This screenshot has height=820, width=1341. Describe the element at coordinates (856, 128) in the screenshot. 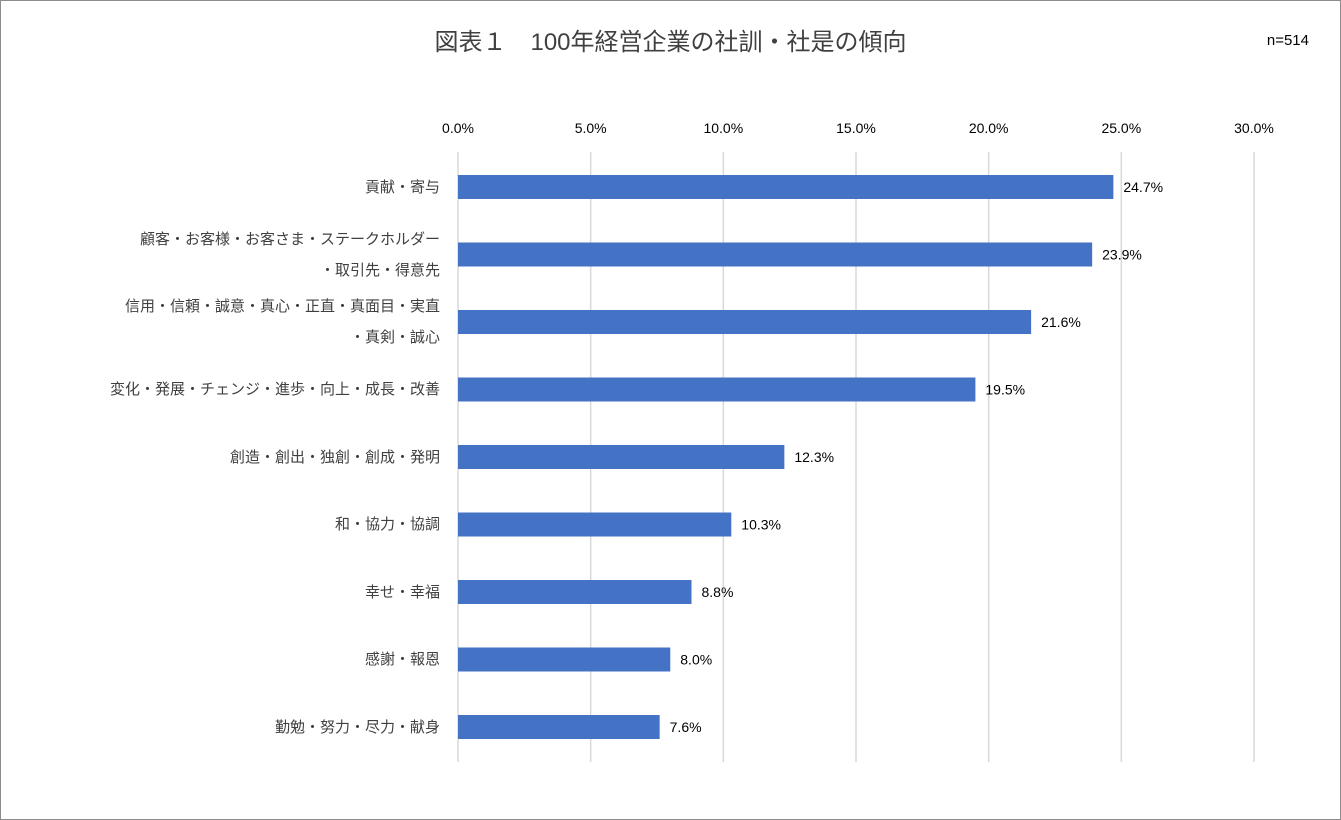

I see `x-tick-label: 15.0%` at that location.